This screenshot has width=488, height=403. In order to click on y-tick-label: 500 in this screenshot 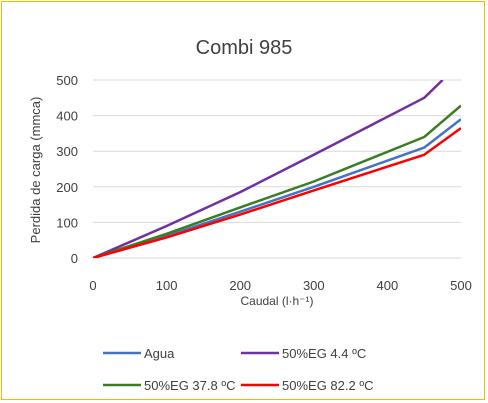, I will do `click(67, 80)`.